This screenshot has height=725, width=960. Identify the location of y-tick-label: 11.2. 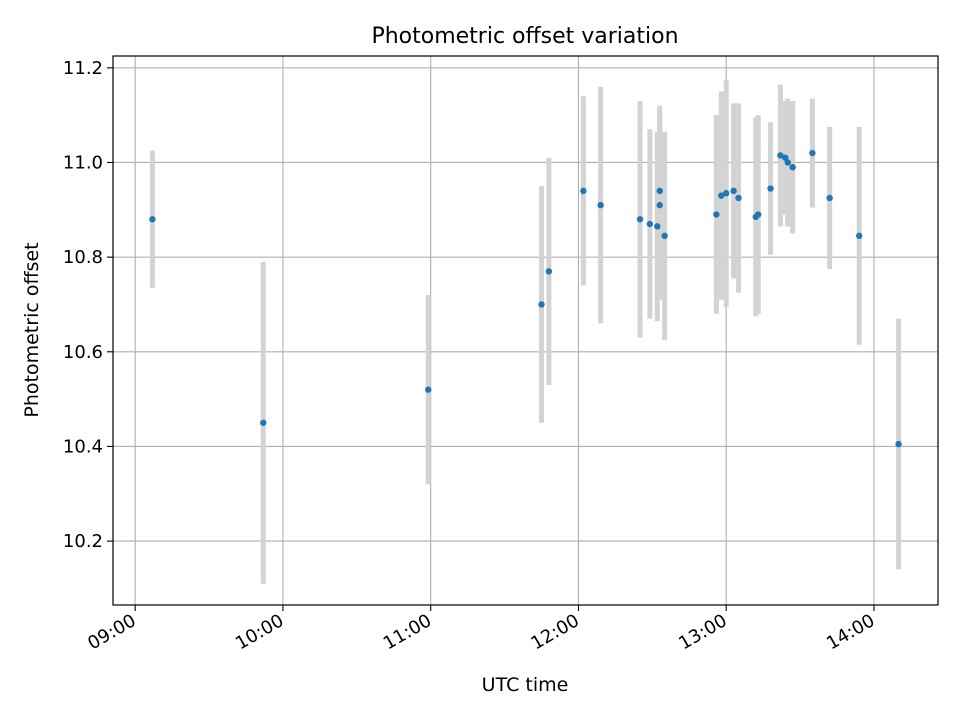
(83, 68).